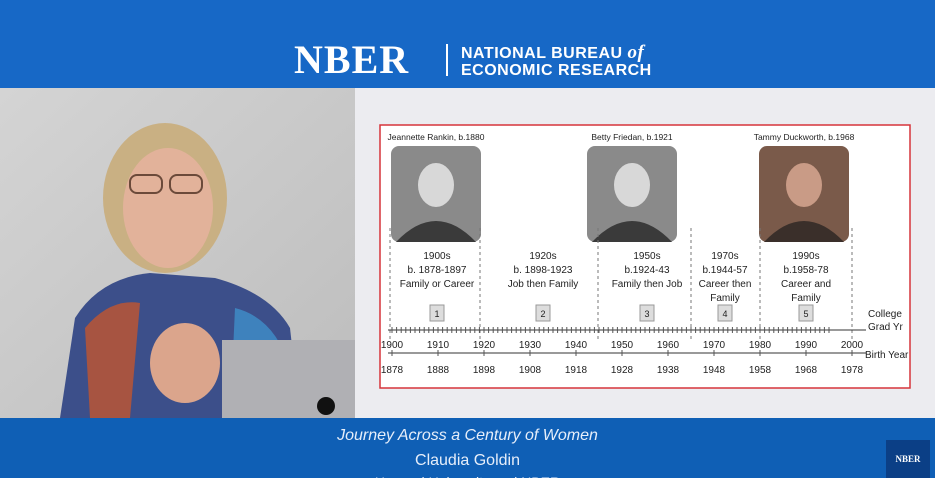 The height and width of the screenshot is (478, 935). Describe the element at coordinates (326, 406) in the screenshot. I see `laptop-logo` at that location.